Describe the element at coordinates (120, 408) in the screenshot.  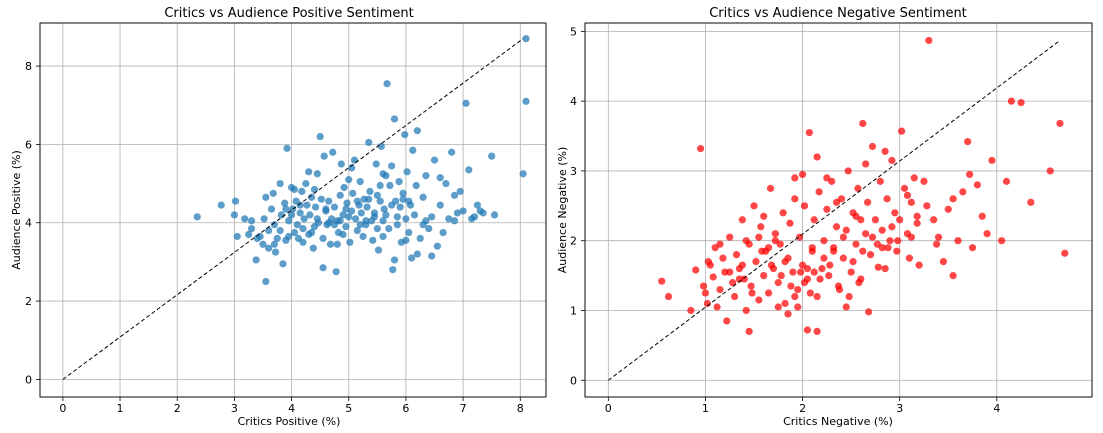
I see `x-tick-label: 1` at that location.